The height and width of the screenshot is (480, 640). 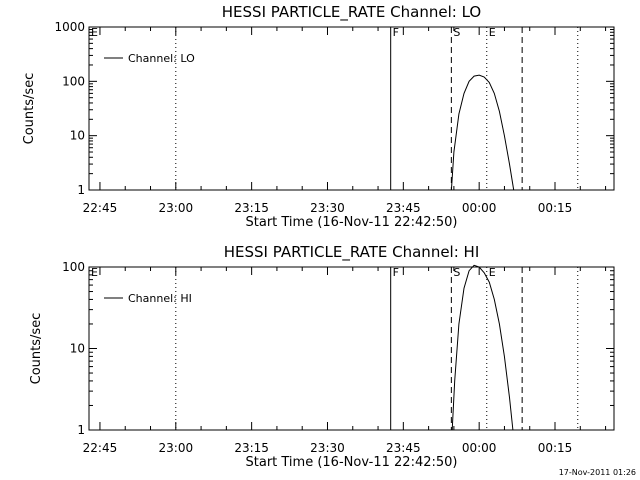 I want to click on y-tick-label: 1000, so click(x=69, y=27).